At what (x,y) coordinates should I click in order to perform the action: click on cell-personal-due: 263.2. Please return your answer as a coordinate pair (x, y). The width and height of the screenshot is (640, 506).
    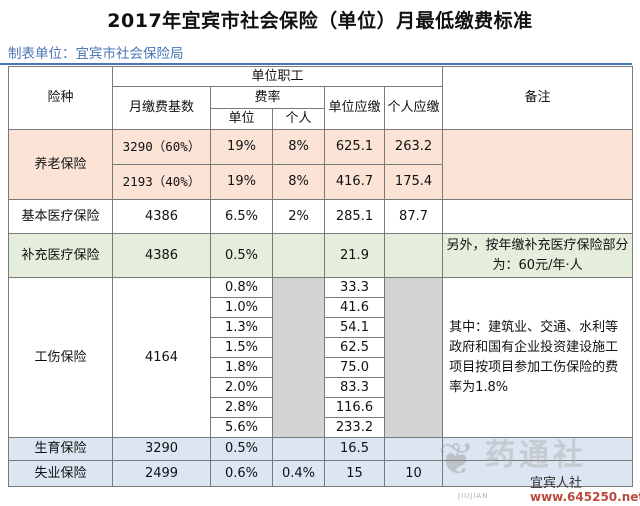
    Looking at the image, I should click on (413, 147).